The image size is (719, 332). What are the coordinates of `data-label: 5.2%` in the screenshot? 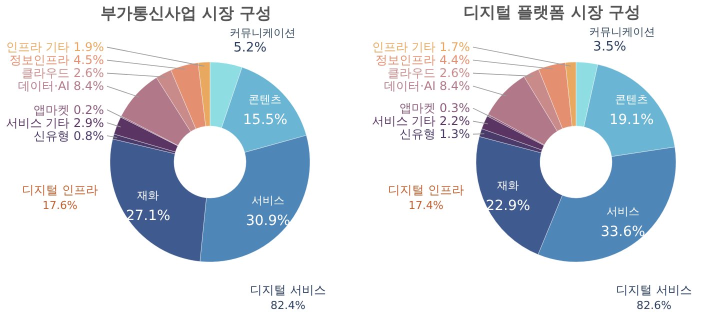 It's located at (250, 48).